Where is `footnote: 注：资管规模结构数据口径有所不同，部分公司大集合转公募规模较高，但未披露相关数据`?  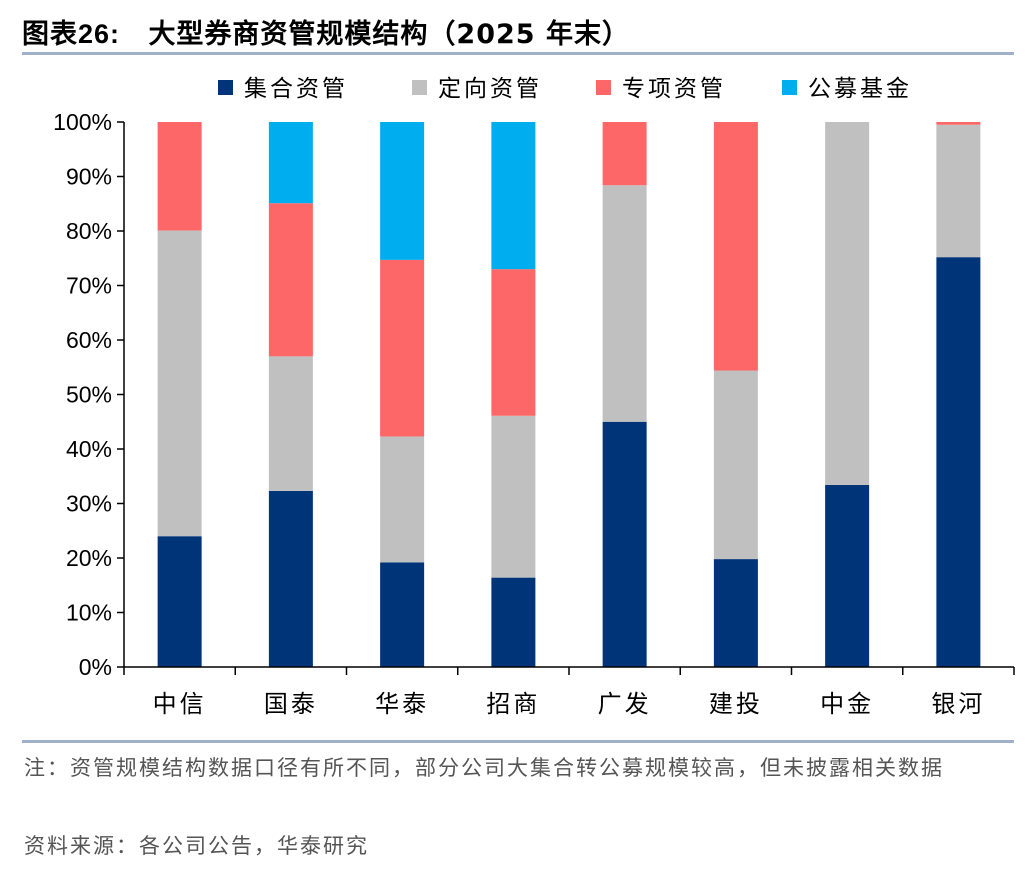
footnote: 注：资管规模结构数据口径有所不同，部分公司大集合转公募规模较高，但未披露相关数据 is located at coordinates (484, 768).